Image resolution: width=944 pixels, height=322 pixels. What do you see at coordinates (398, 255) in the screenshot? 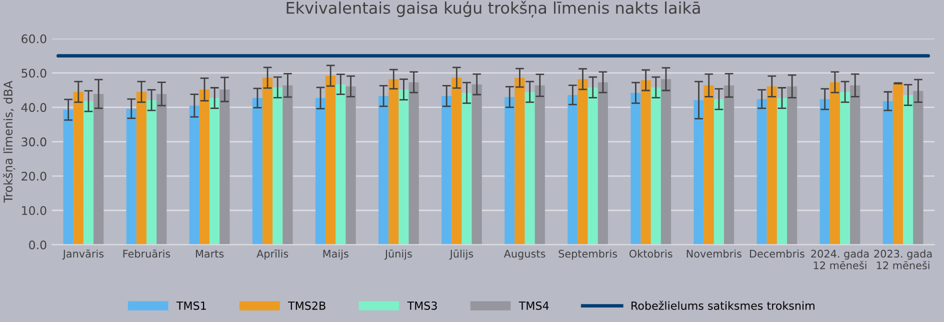
I see `x-tick-label: Jūnijs` at bounding box center [398, 255].